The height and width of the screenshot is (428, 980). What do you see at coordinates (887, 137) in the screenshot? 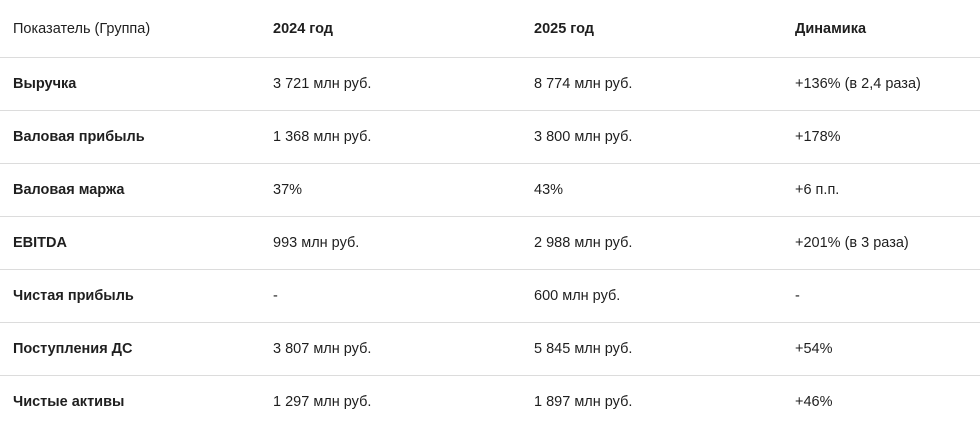
I see `table-cell: +178%` at bounding box center [887, 137].